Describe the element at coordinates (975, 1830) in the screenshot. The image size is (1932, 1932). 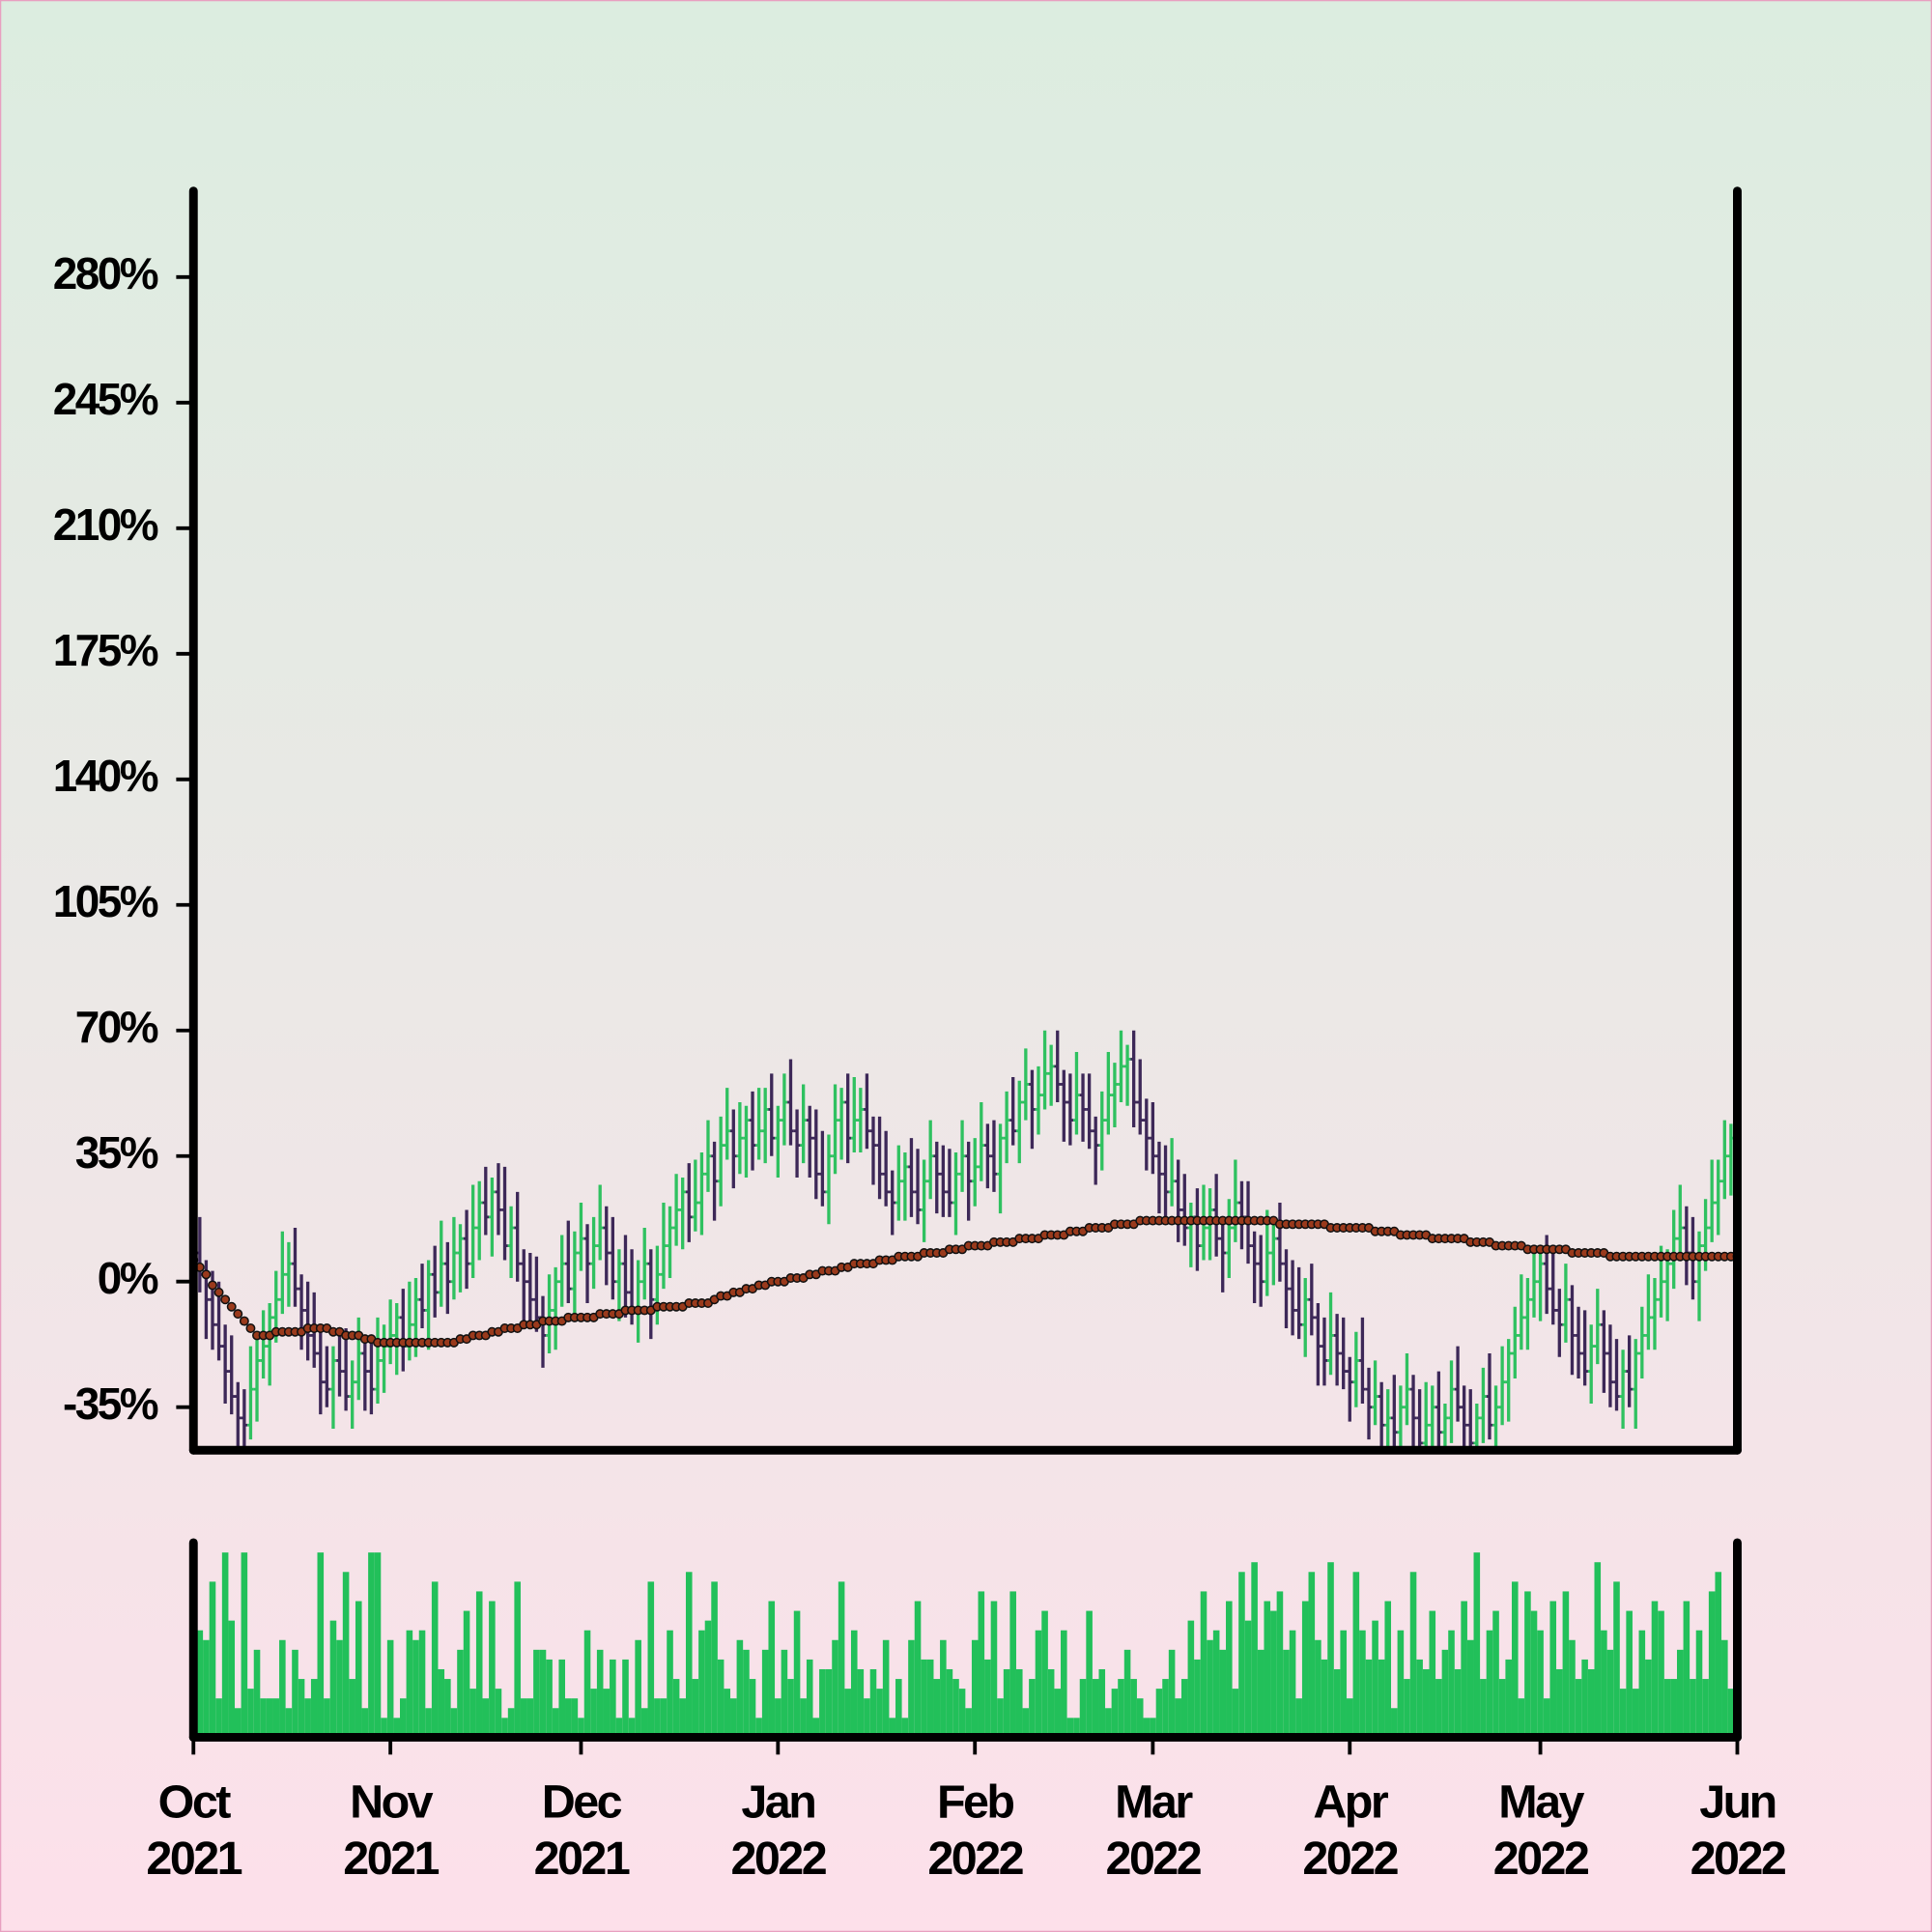
I see `x-tick-label-box: Feb 2022` at that location.